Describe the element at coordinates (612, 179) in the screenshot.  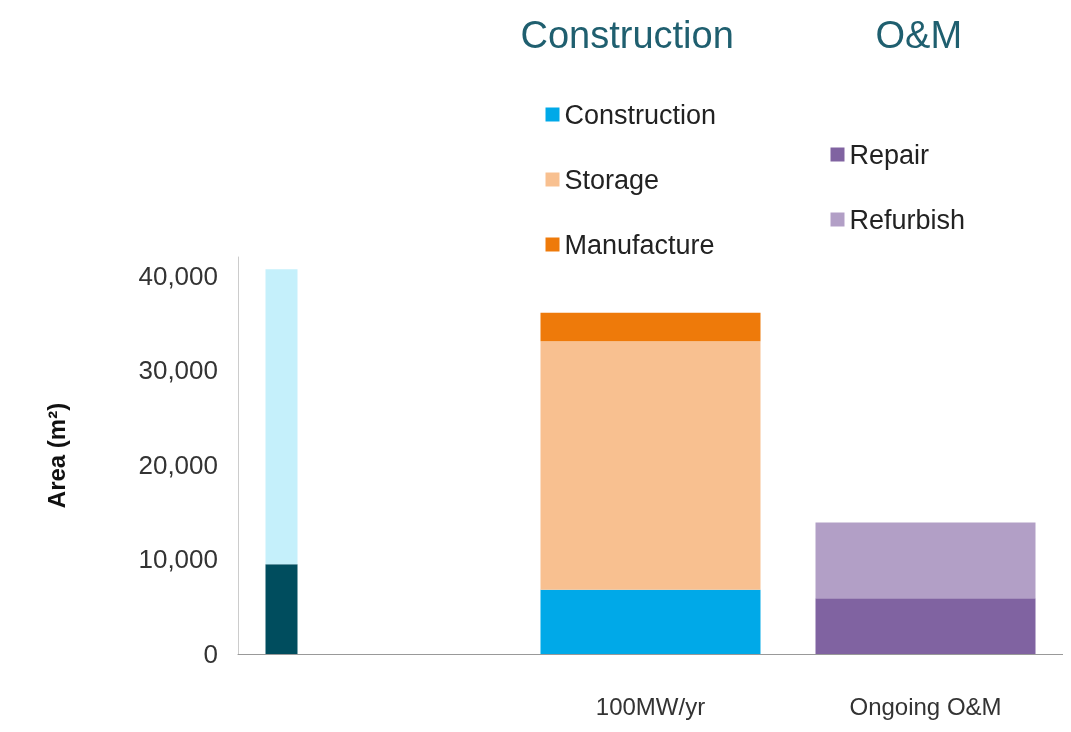
I see `legend-label: Storage` at that location.